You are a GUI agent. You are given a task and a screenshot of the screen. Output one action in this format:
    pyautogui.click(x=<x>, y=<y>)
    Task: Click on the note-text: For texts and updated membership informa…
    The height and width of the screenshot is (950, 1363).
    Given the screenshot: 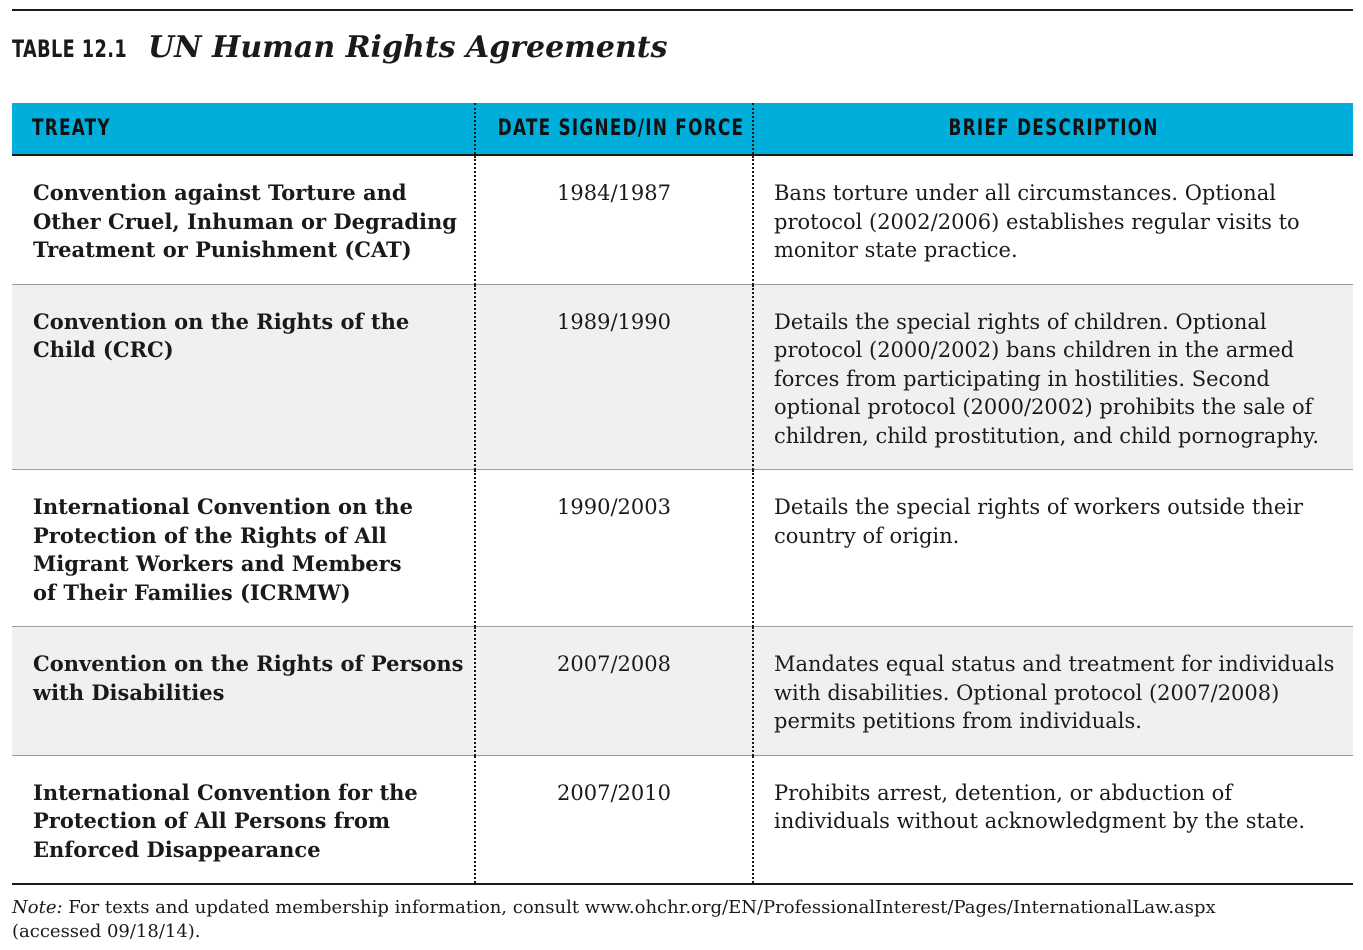 What is the action you would take?
    pyautogui.click(x=639, y=907)
    